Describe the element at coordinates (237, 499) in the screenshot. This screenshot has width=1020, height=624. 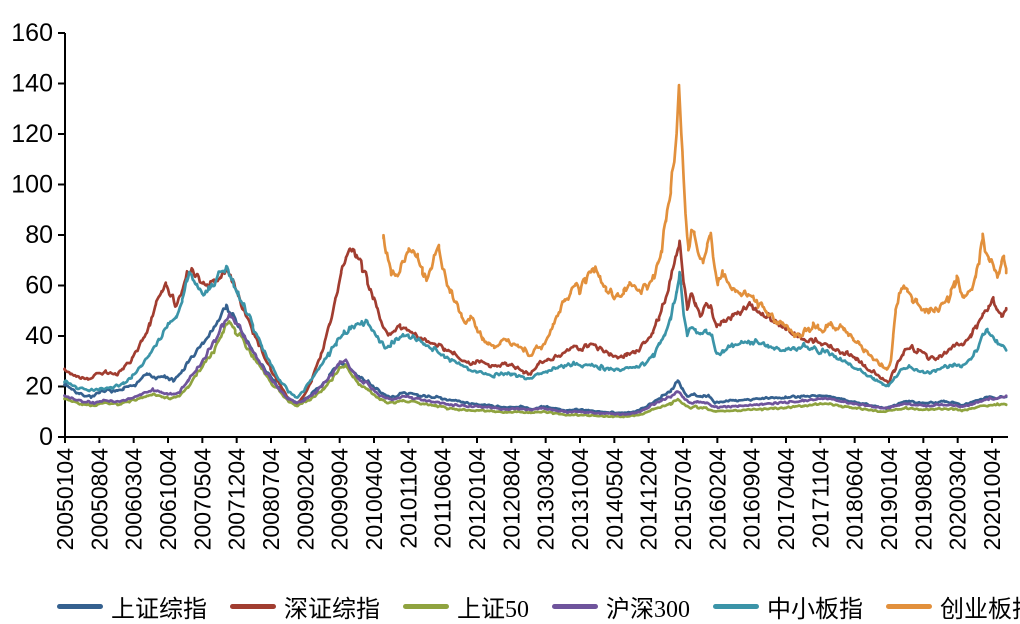
I see `x-tick-label: 20071204` at that location.